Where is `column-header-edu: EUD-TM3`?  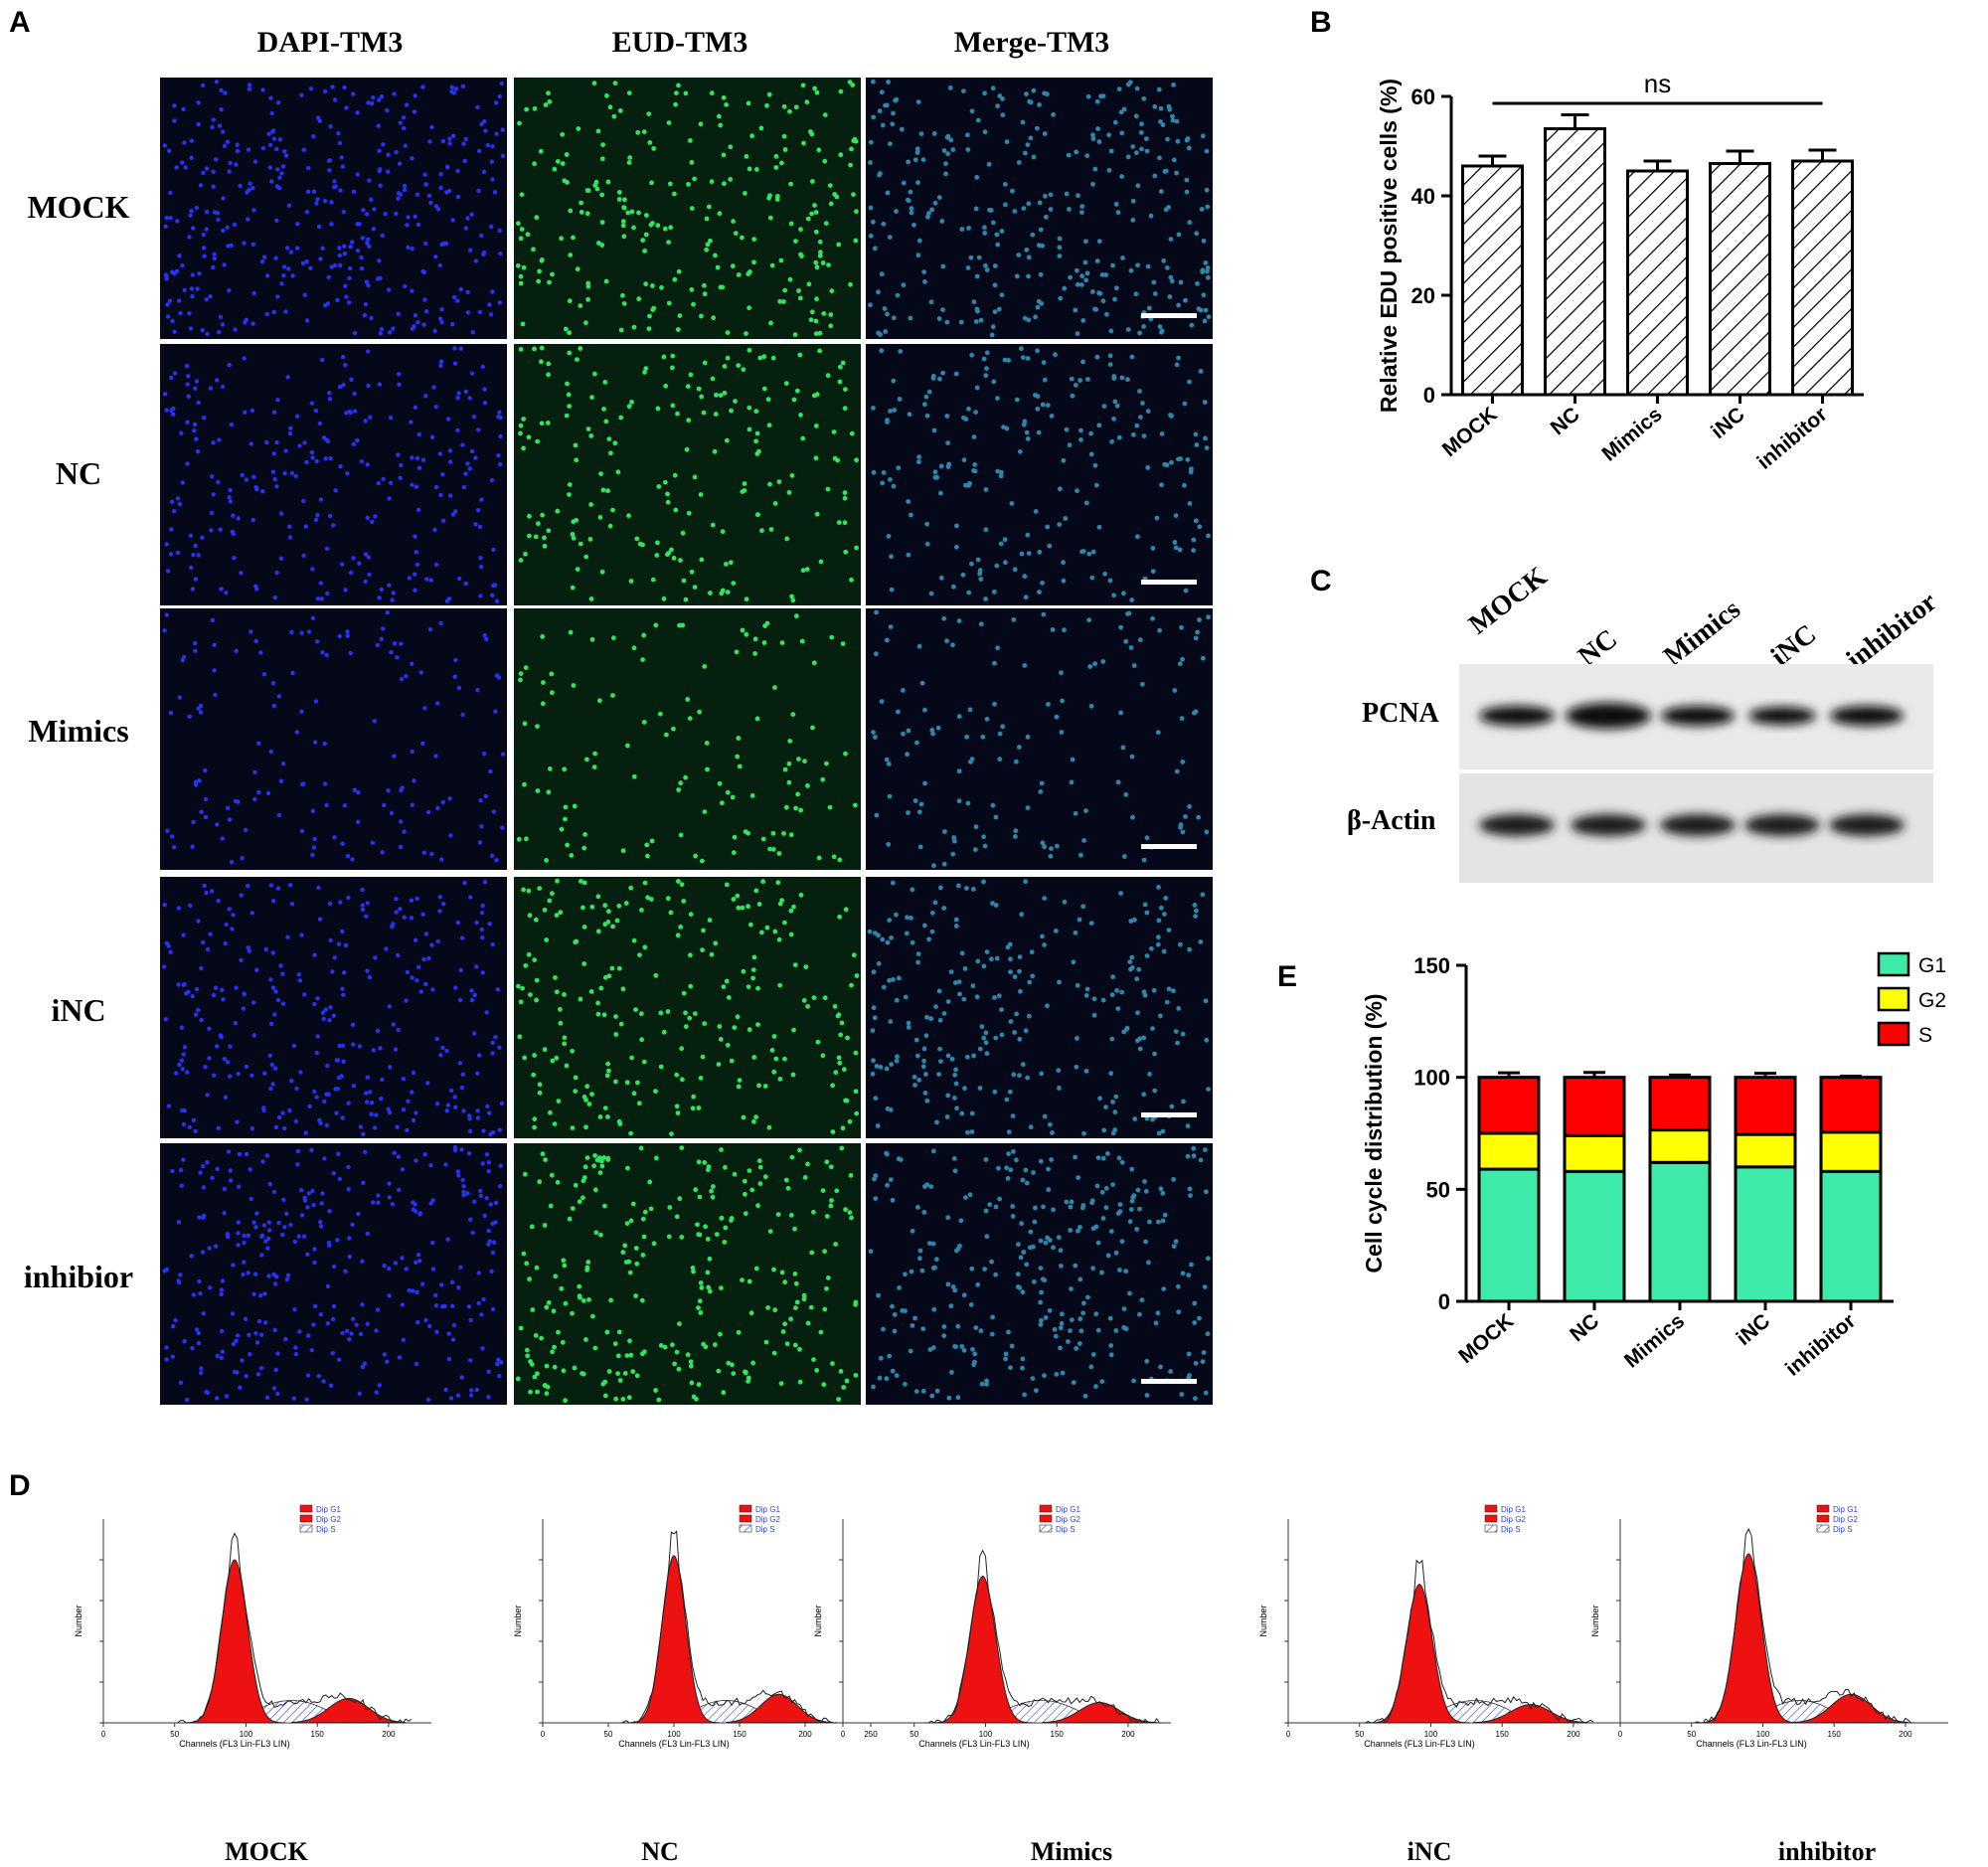
column-header-edu: EUD-TM3 is located at coordinates (679, 42).